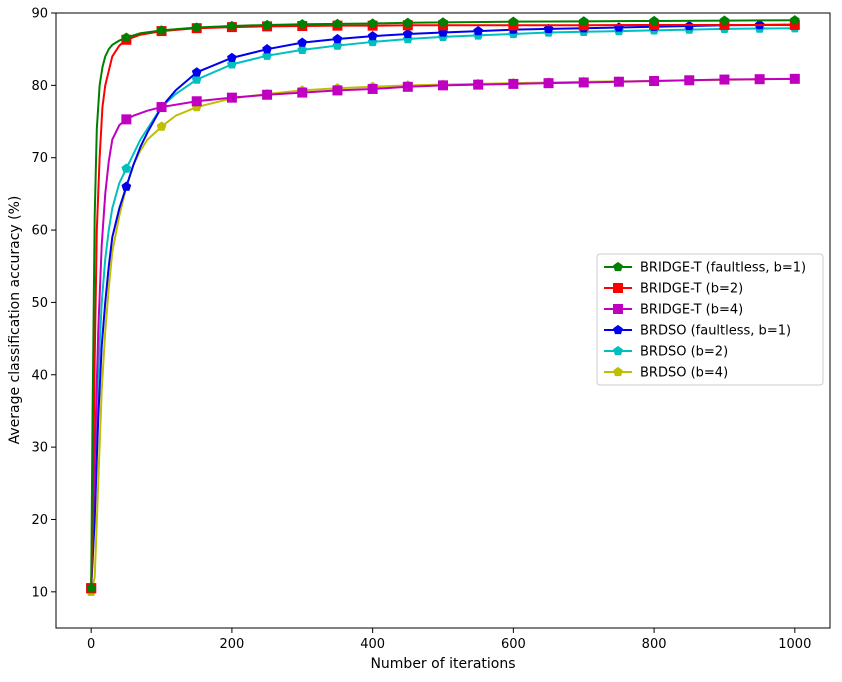 The width and height of the screenshot is (842, 682). Describe the element at coordinates (691, 289) in the screenshot. I see `legend-label-1: BRIDGE-T (b=2)` at that location.